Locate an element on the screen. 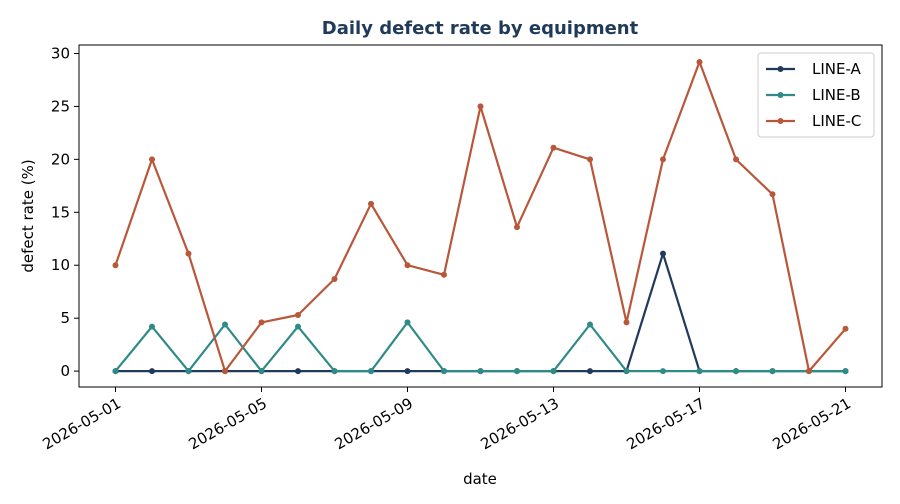  x-tick-label: 2026-05-13 is located at coordinates (519, 423).